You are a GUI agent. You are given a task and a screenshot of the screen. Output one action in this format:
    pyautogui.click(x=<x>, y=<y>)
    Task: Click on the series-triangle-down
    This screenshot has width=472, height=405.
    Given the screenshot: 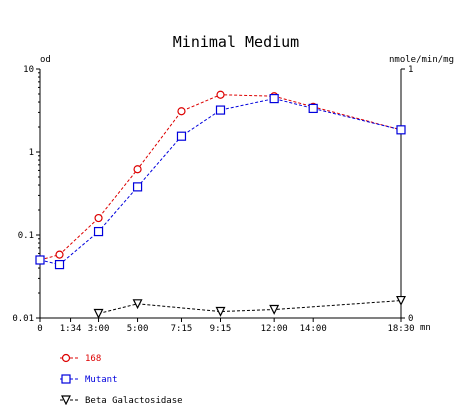 What is the action you would take?
    pyautogui.click(x=249, y=307)
    